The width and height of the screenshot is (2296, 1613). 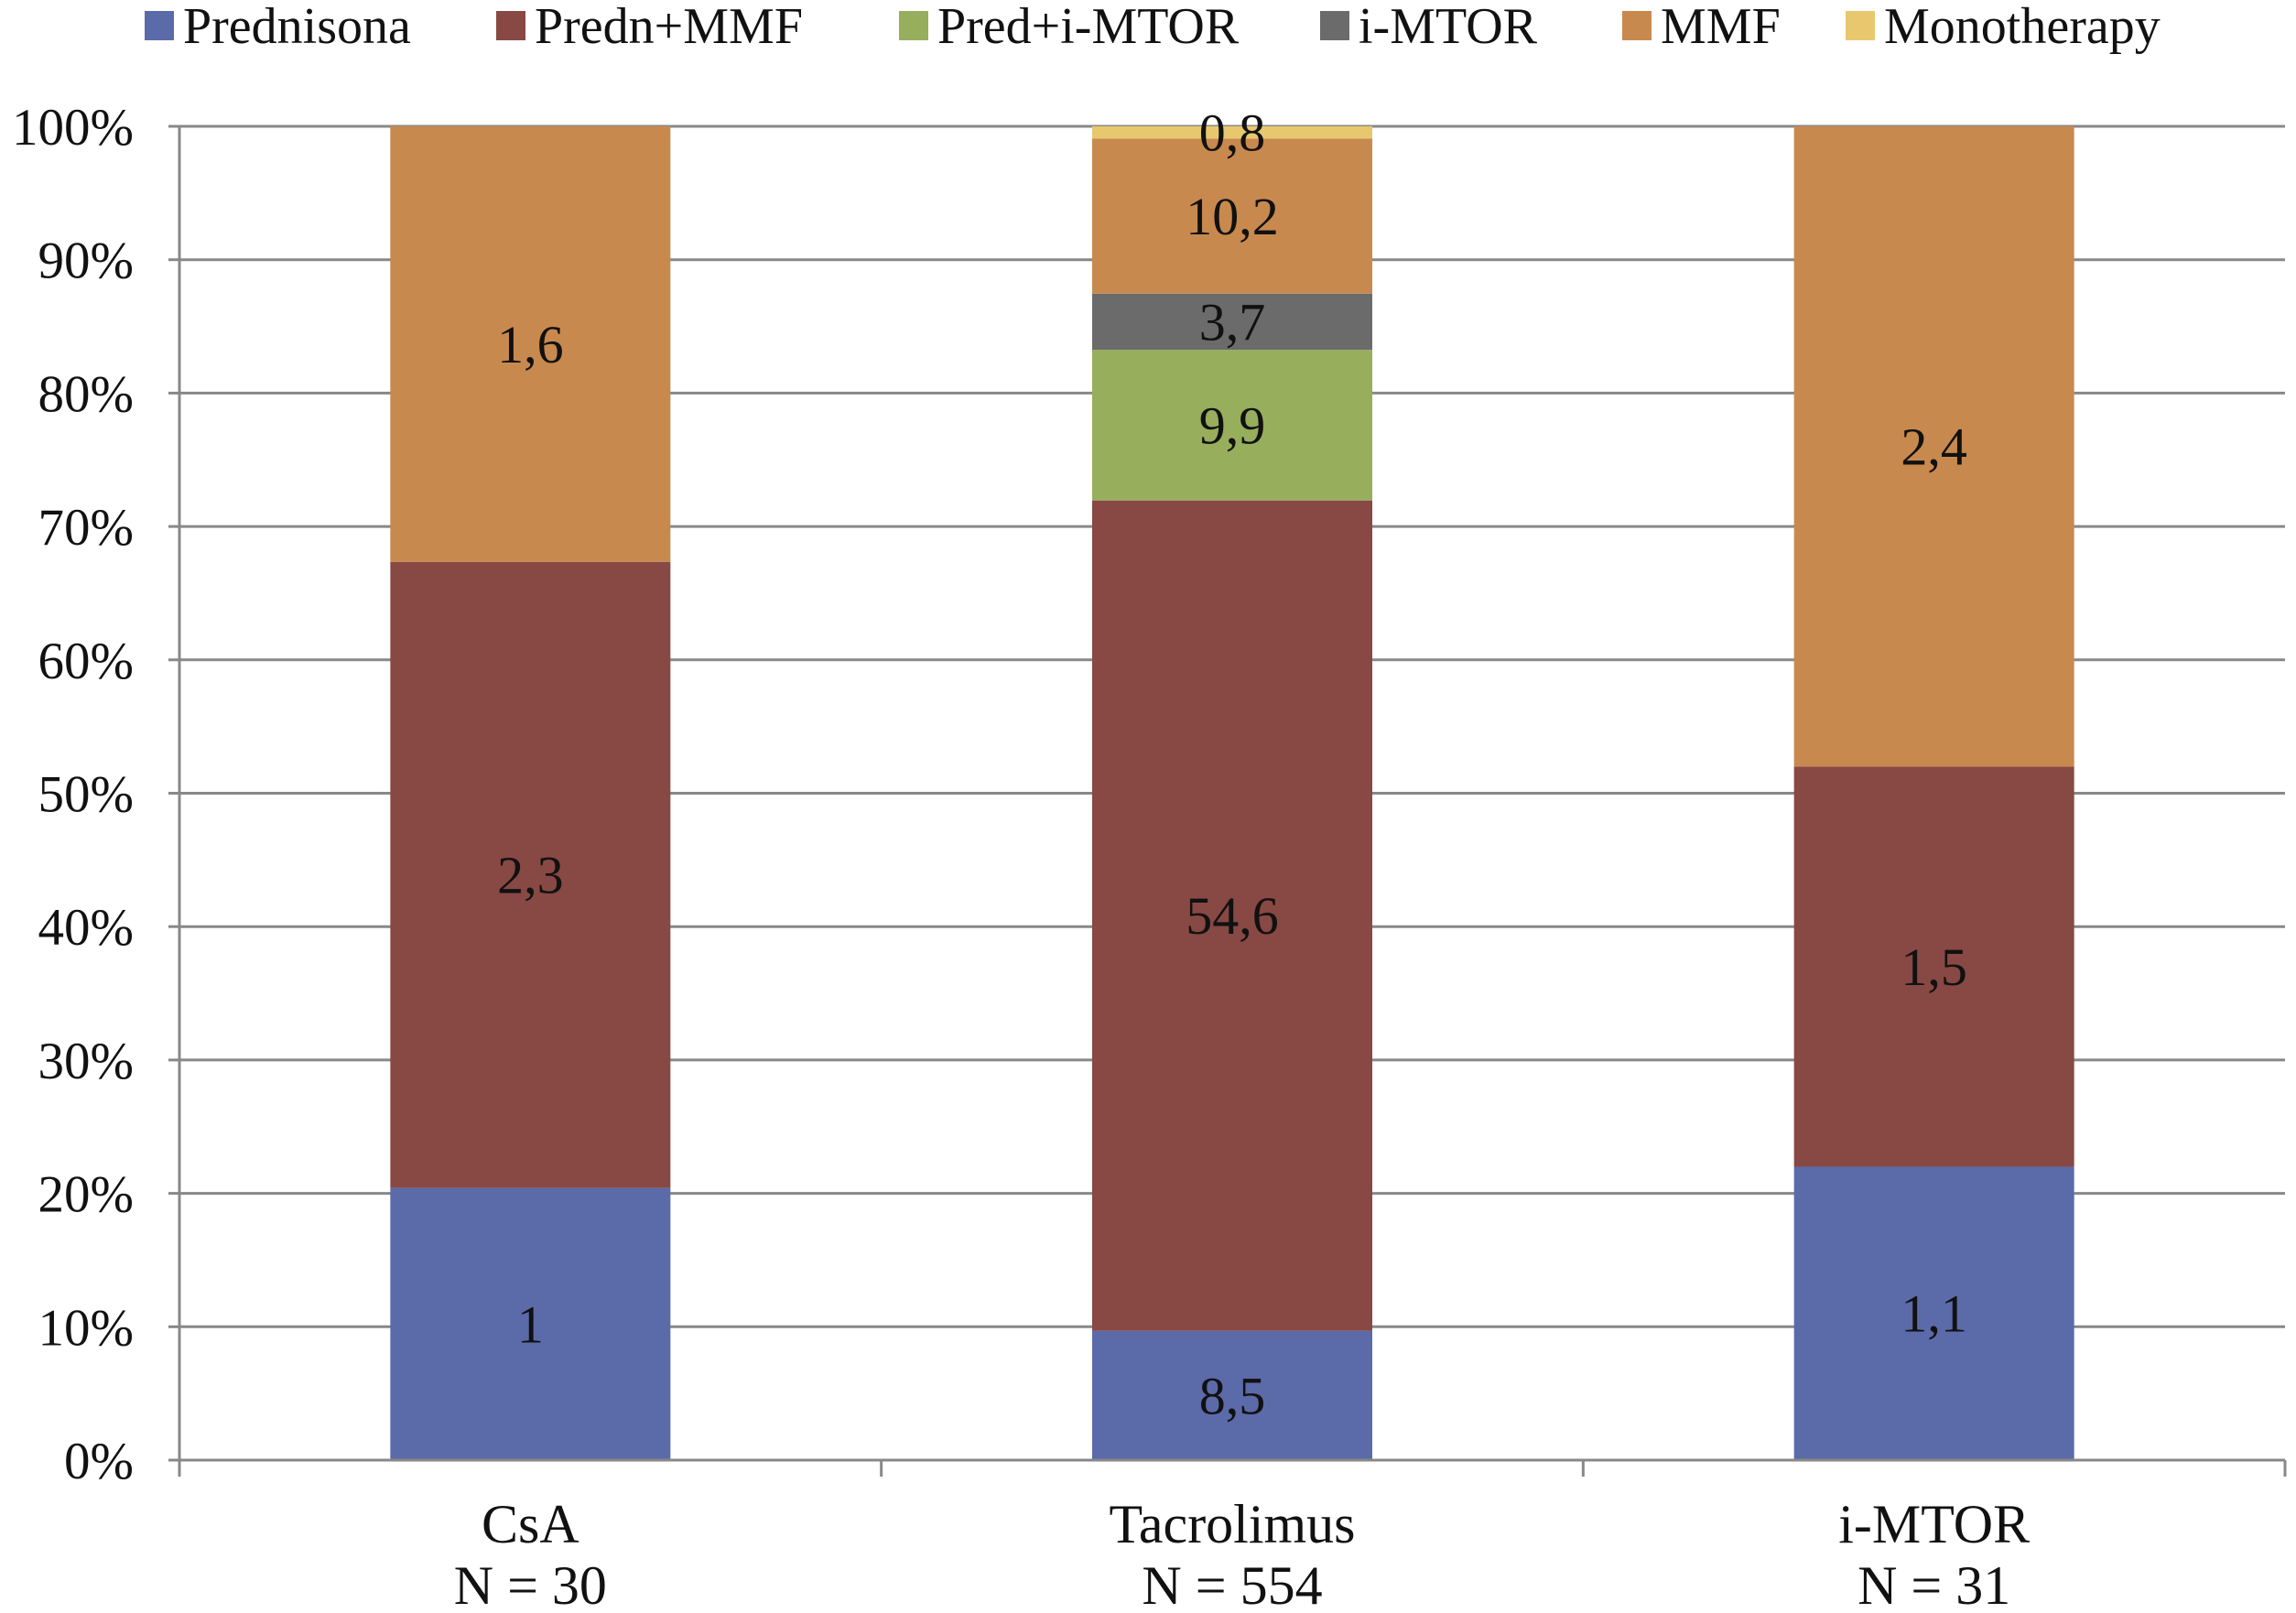 What do you see at coordinates (86, 1062) in the screenshot?
I see `y-tick-label: 30%` at bounding box center [86, 1062].